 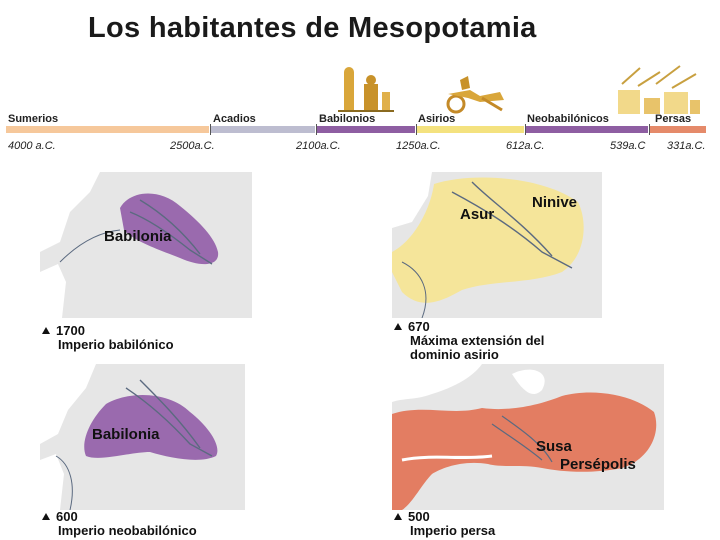 What do you see at coordinates (32, 146) in the screenshot?
I see `period-date: 4000 a.C.` at bounding box center [32, 146].